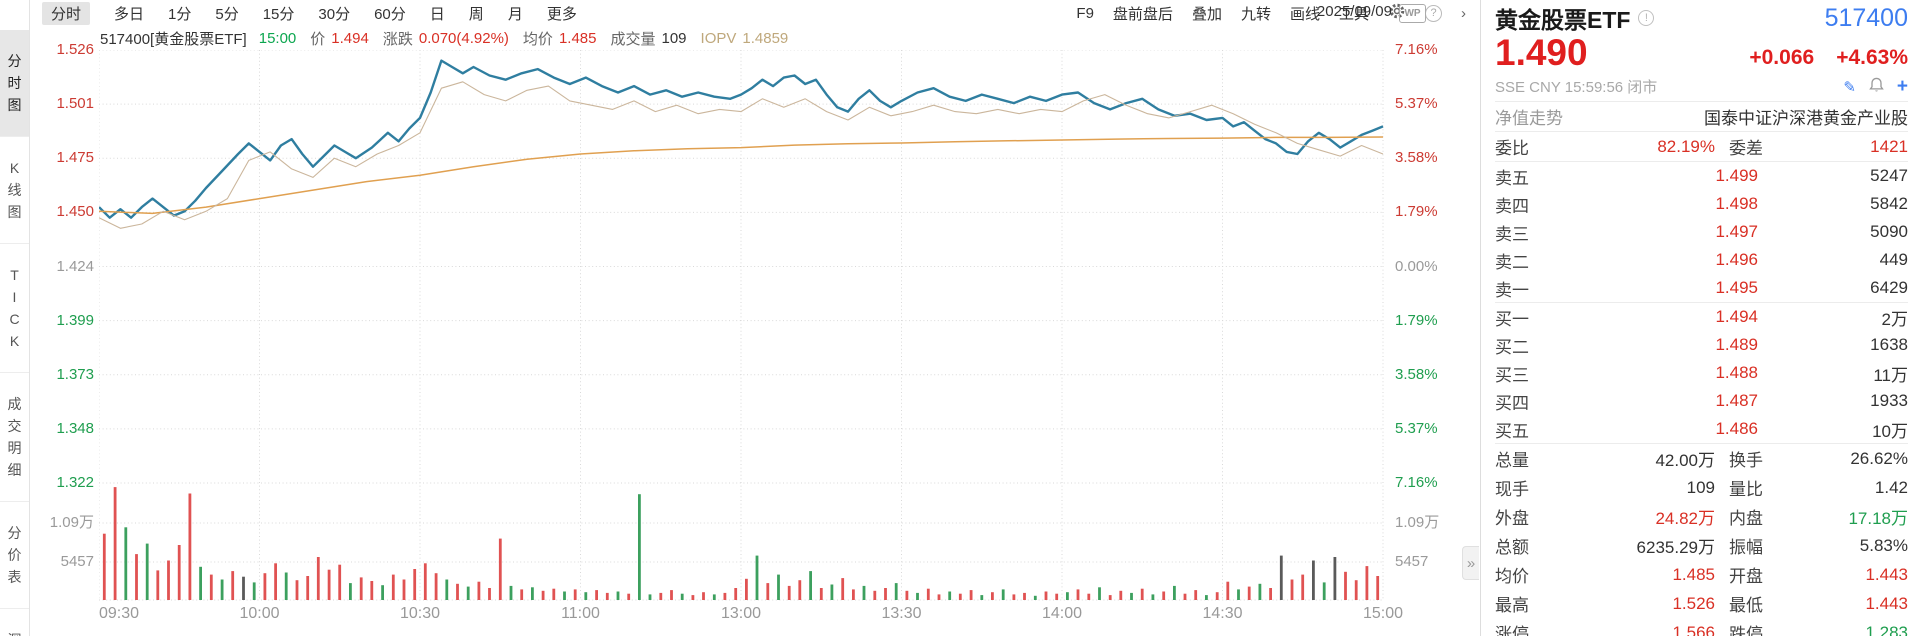 The width and height of the screenshot is (1920, 636). Describe the element at coordinates (577, 38) in the screenshot. I see `infobar-avg: 1.485` at that location.